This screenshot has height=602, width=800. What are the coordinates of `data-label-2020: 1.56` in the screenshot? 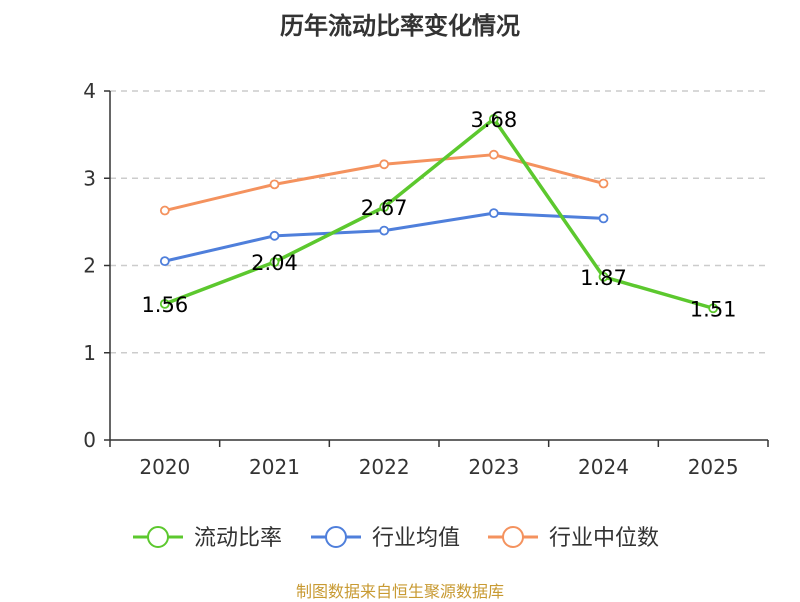 It's located at (164, 305).